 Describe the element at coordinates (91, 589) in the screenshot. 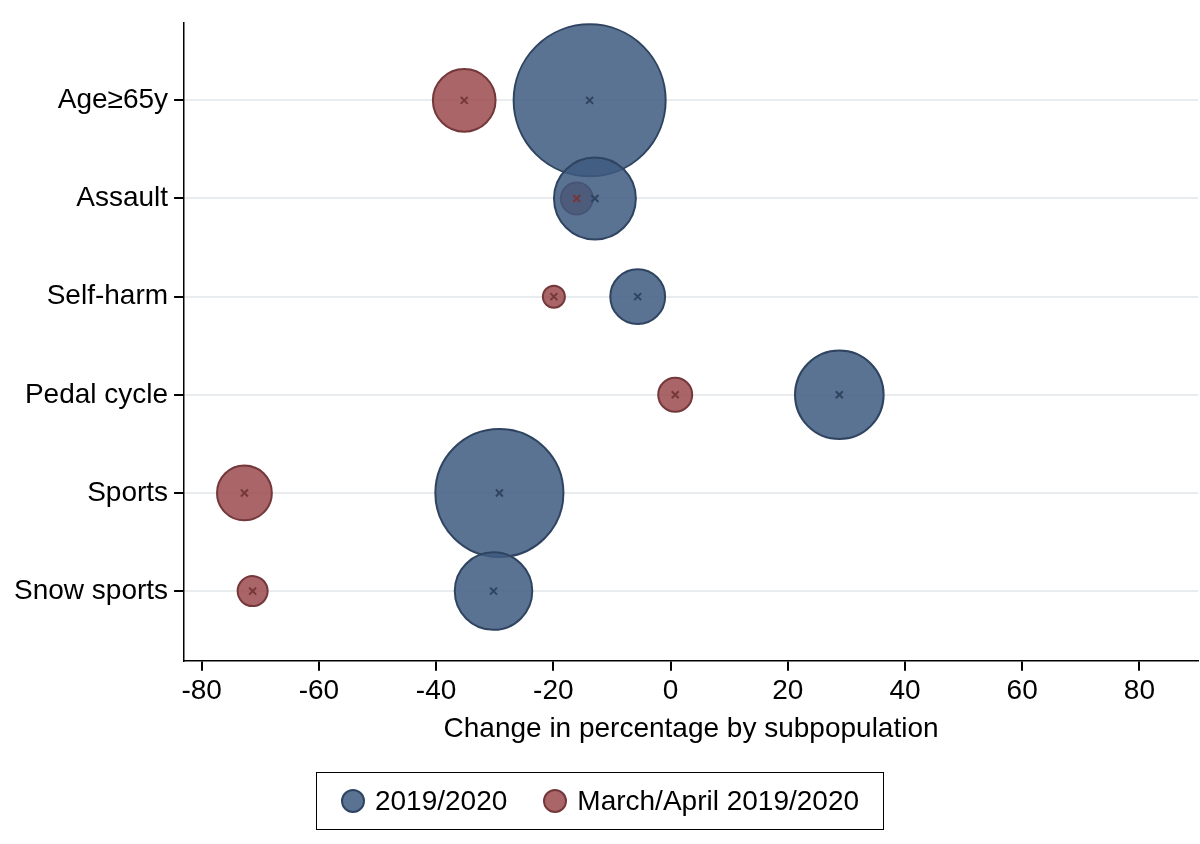

I see `y-tick-label: Snow sports` at that location.